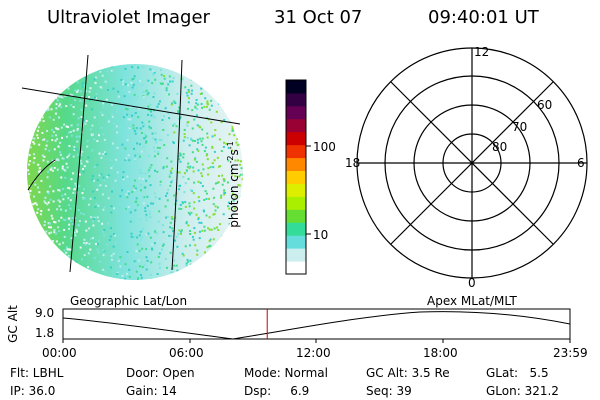  What do you see at coordinates (472, 301) in the screenshot?
I see `apex-label: Apex MLat/MLT` at bounding box center [472, 301].